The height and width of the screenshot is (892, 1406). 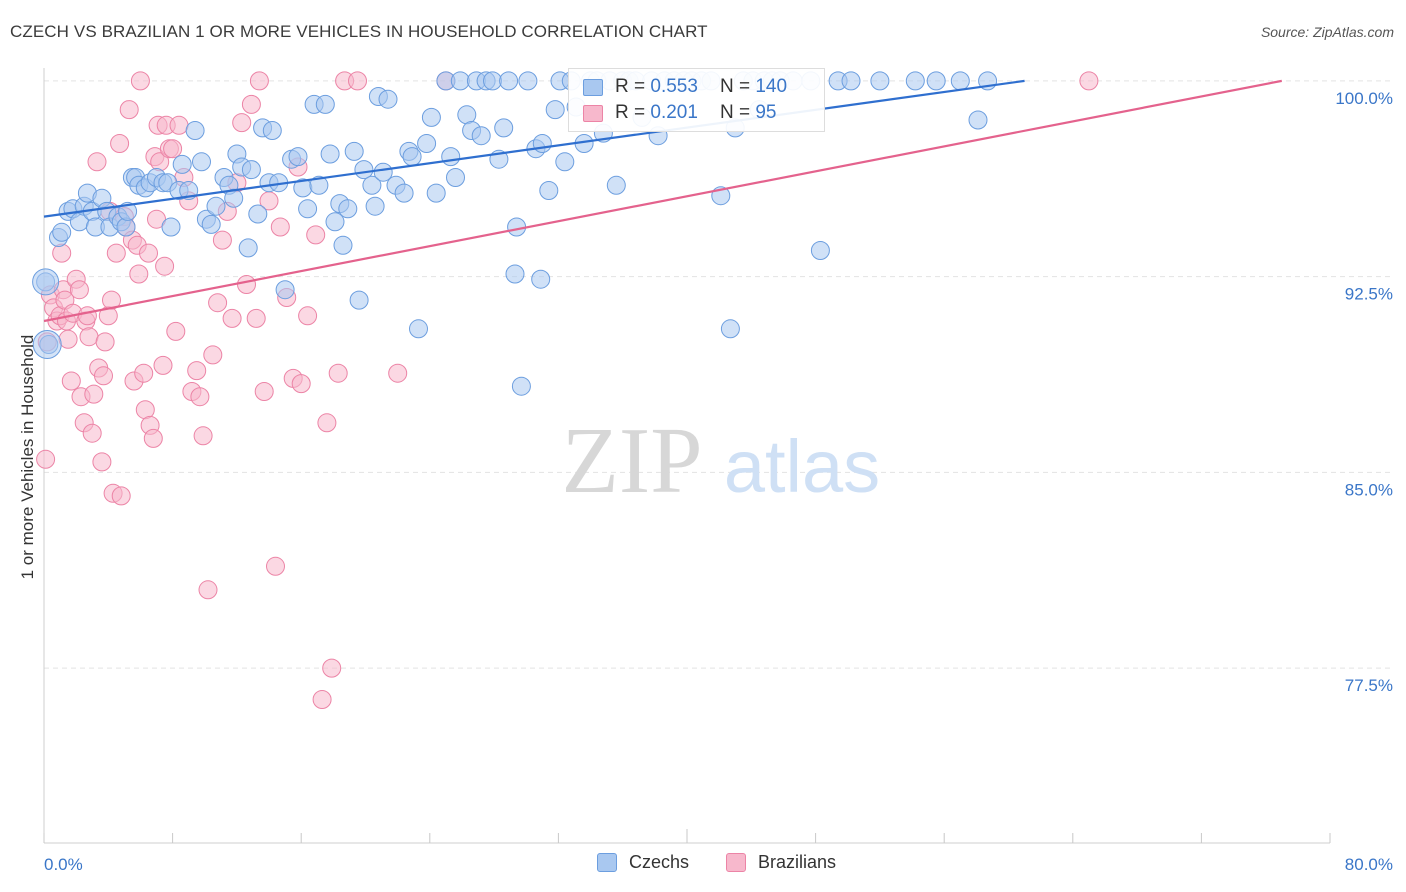 I want to click on czechs-r-value: 0.553, so click(x=674, y=86).